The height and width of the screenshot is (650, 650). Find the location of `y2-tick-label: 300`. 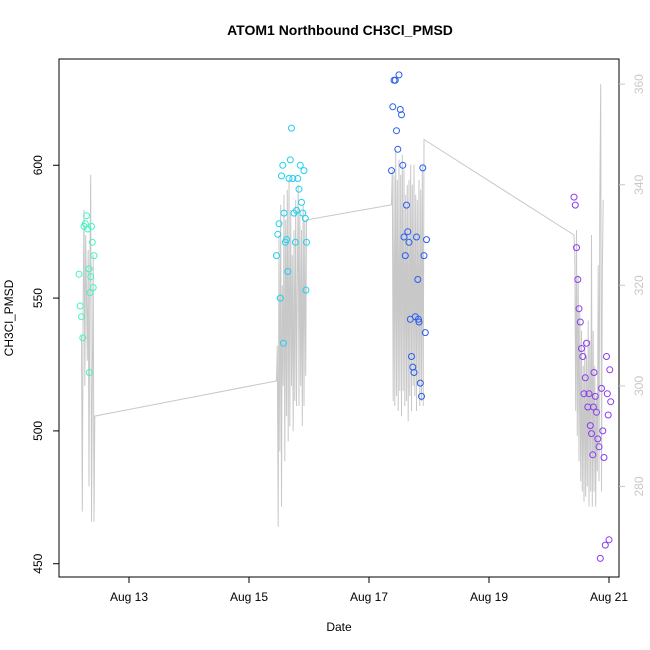

y2-tick-label: 300 is located at coordinates (639, 386).